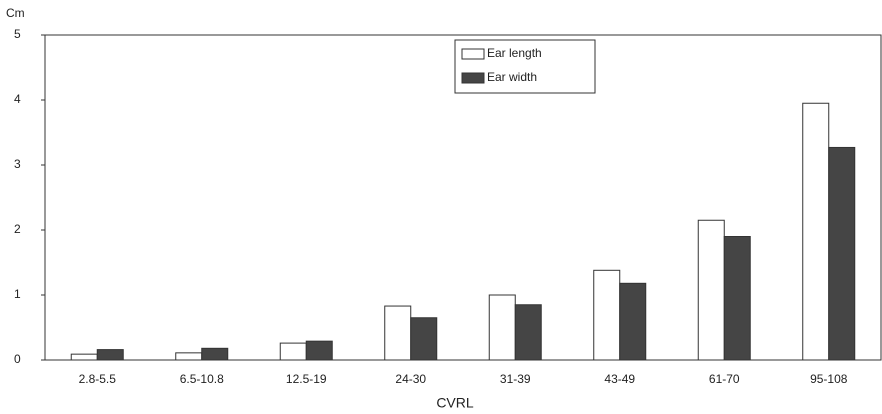 Image resolution: width=882 pixels, height=414 pixels. I want to click on y-tick-label: 3, so click(17, 164).